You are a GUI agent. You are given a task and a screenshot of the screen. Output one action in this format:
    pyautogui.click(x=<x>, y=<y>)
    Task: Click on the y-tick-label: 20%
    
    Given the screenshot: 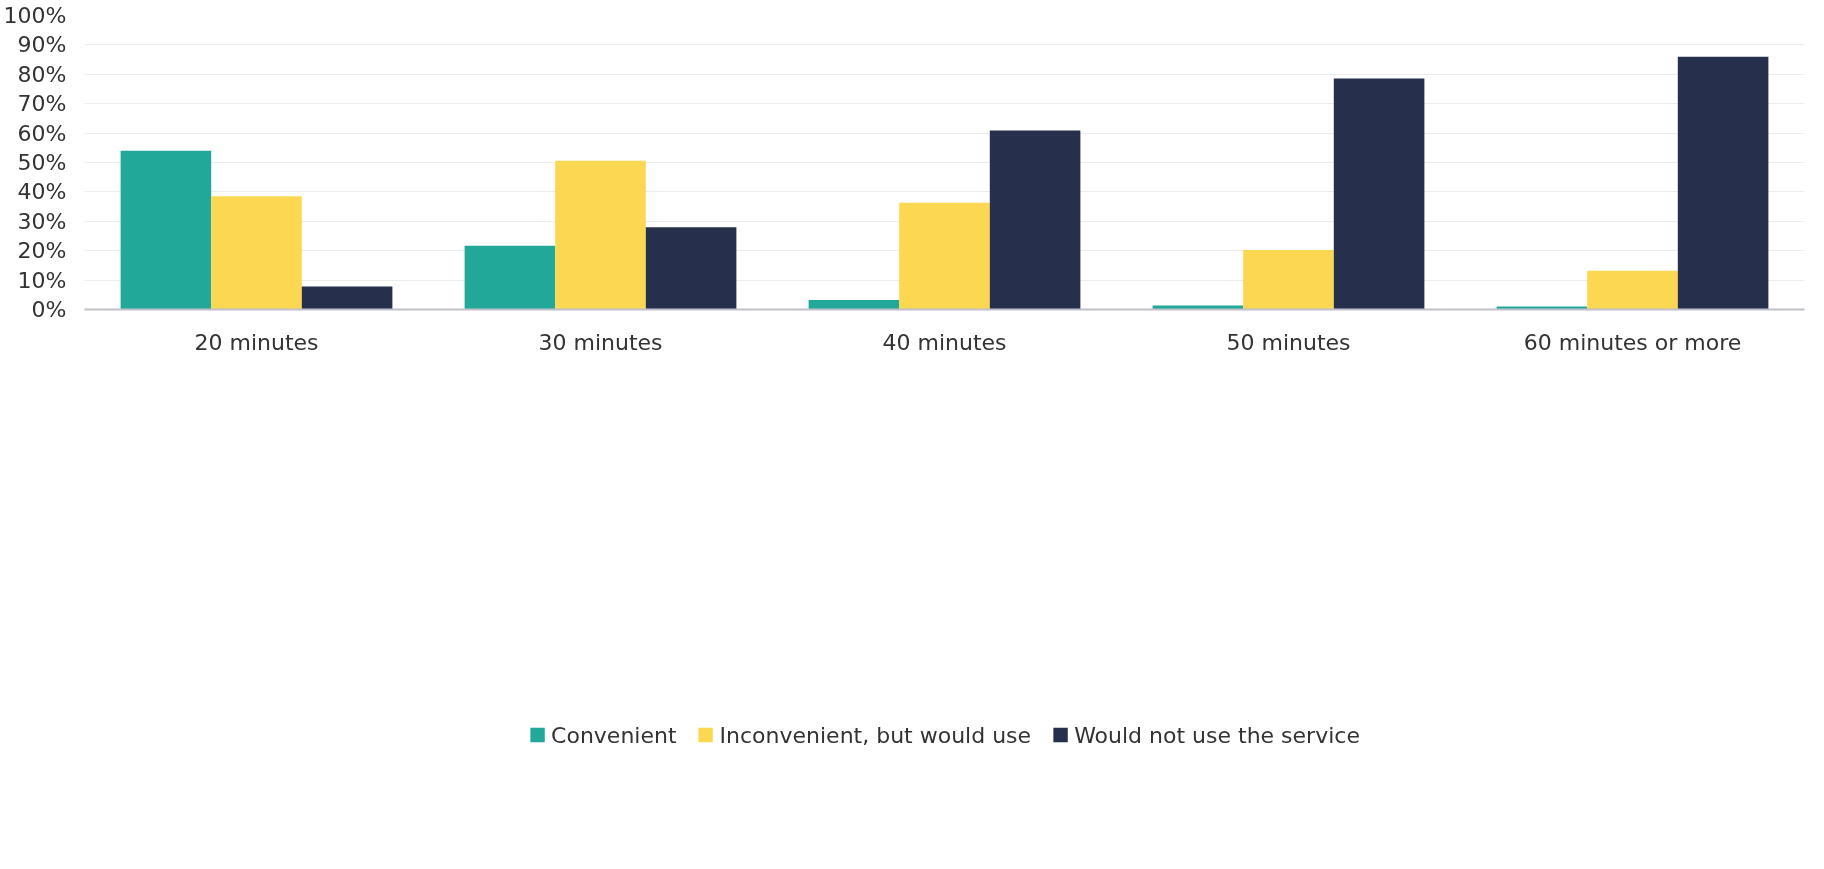 What is the action you would take?
    pyautogui.click(x=42, y=251)
    